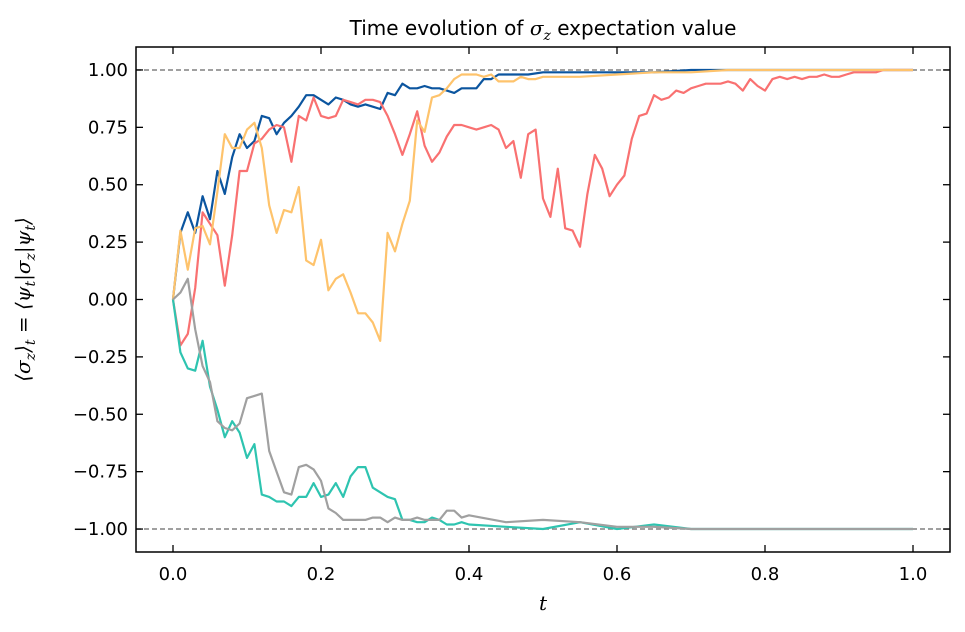 This screenshot has width=965, height=632. Describe the element at coordinates (617, 574) in the screenshot. I see `x-tick-label: 0.6` at that location.